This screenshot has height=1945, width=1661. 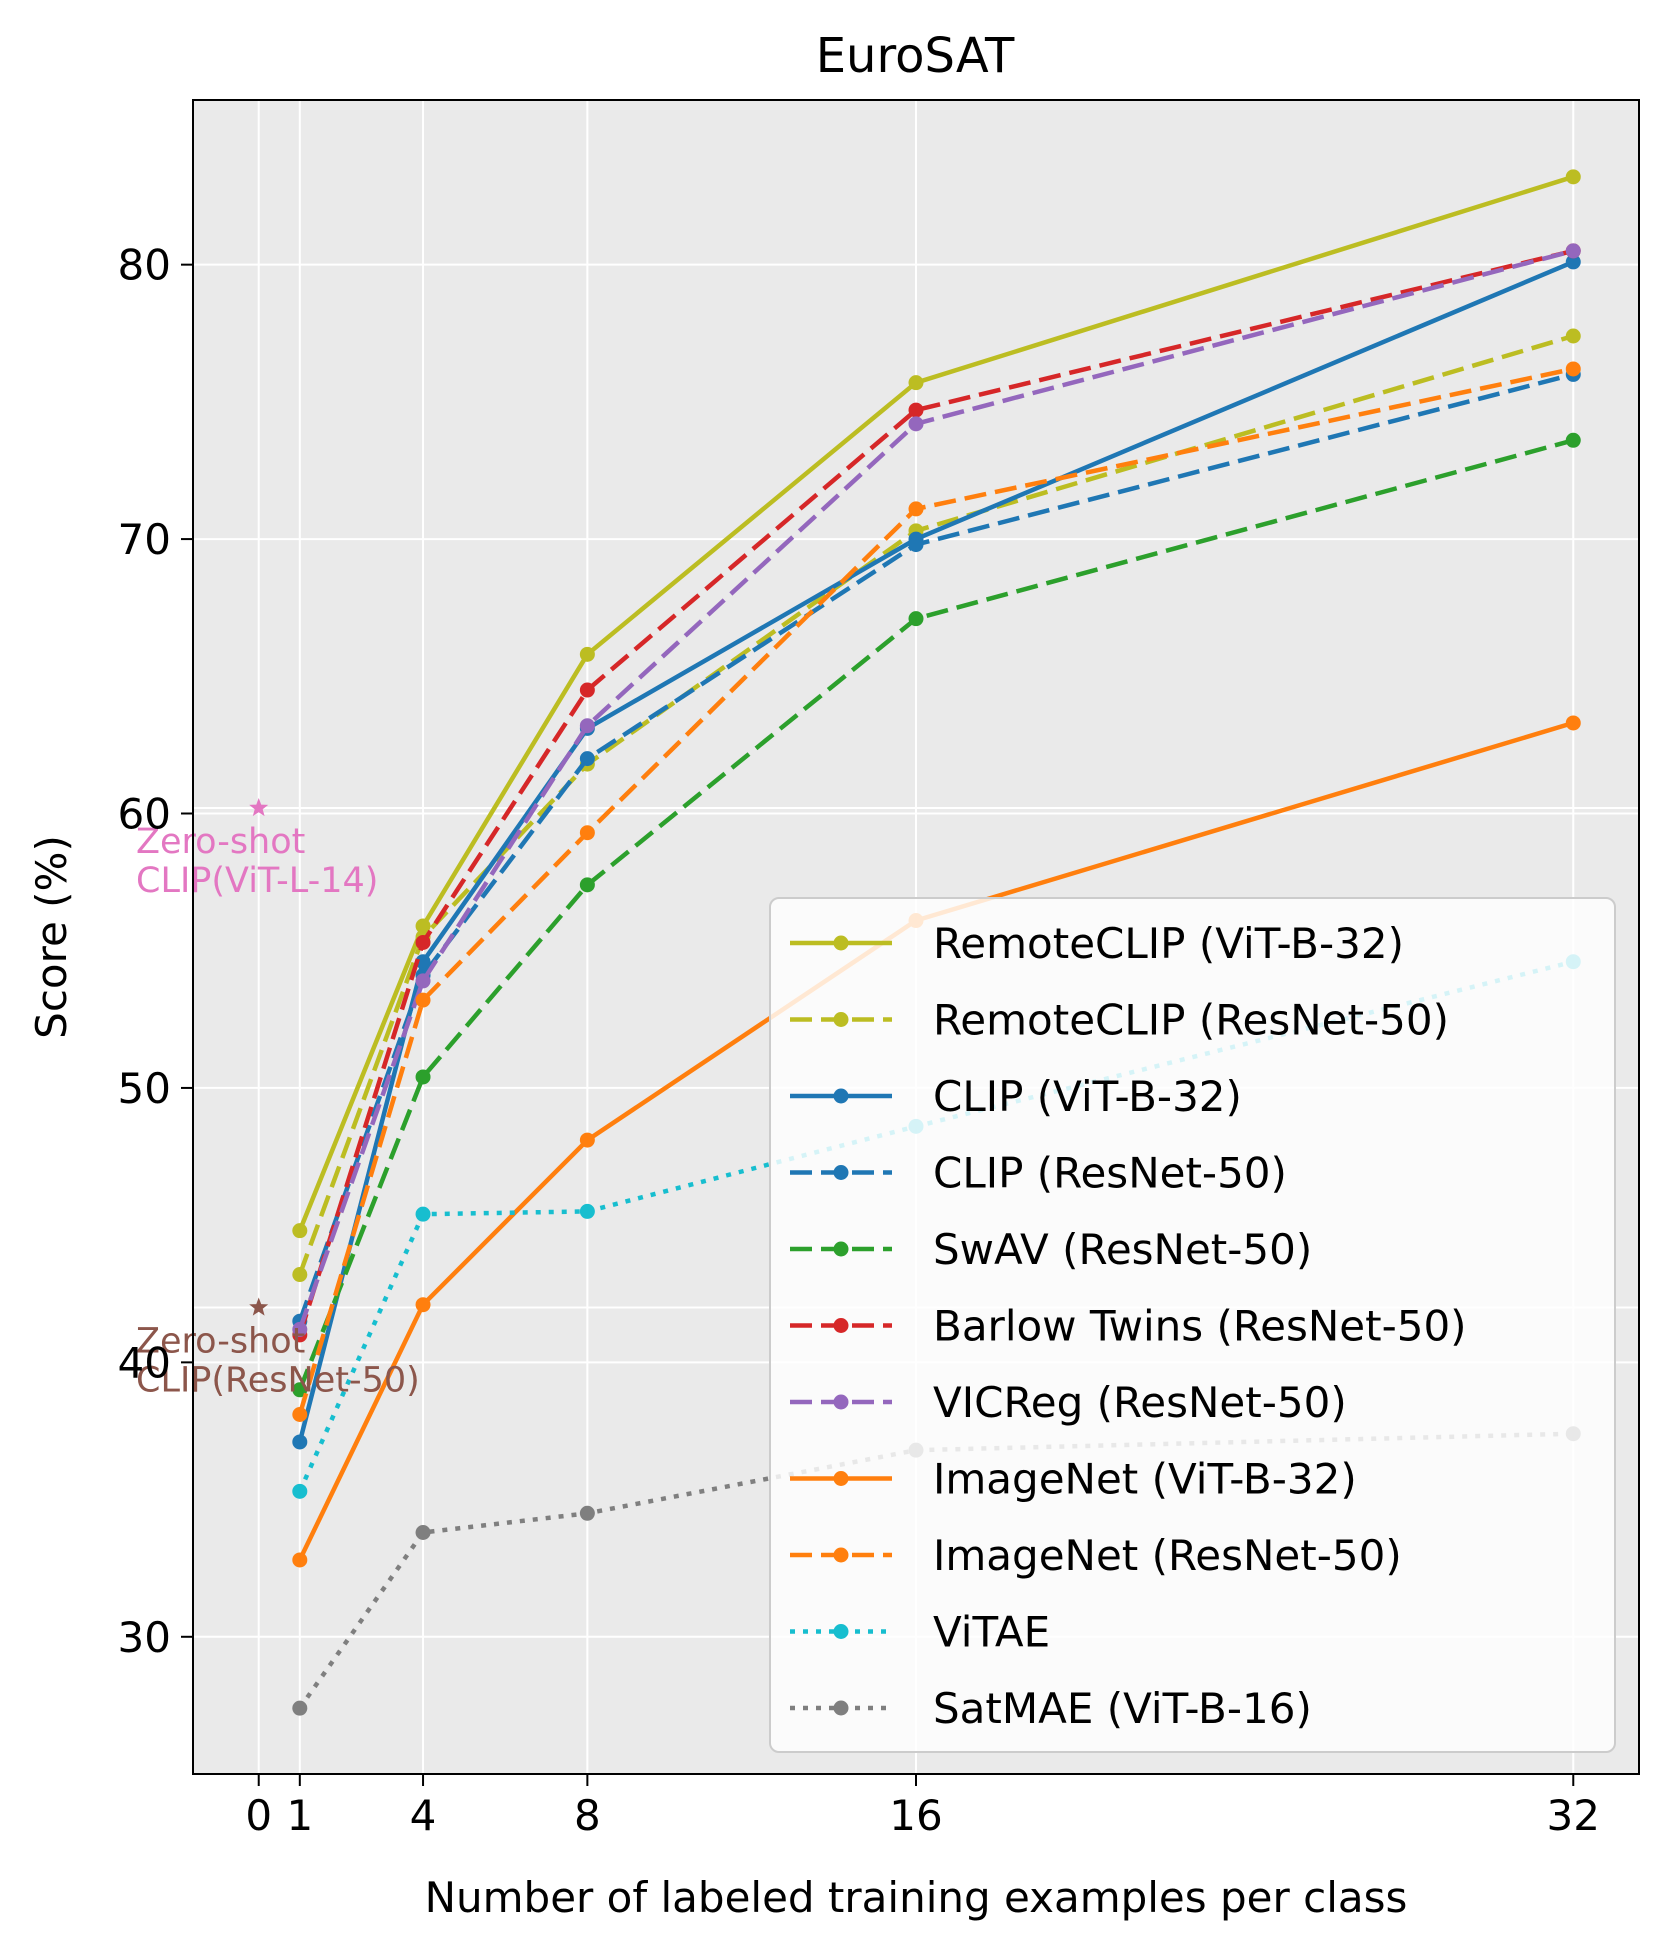 I want to click on legend-label: ViTAE, so click(x=991, y=1632).